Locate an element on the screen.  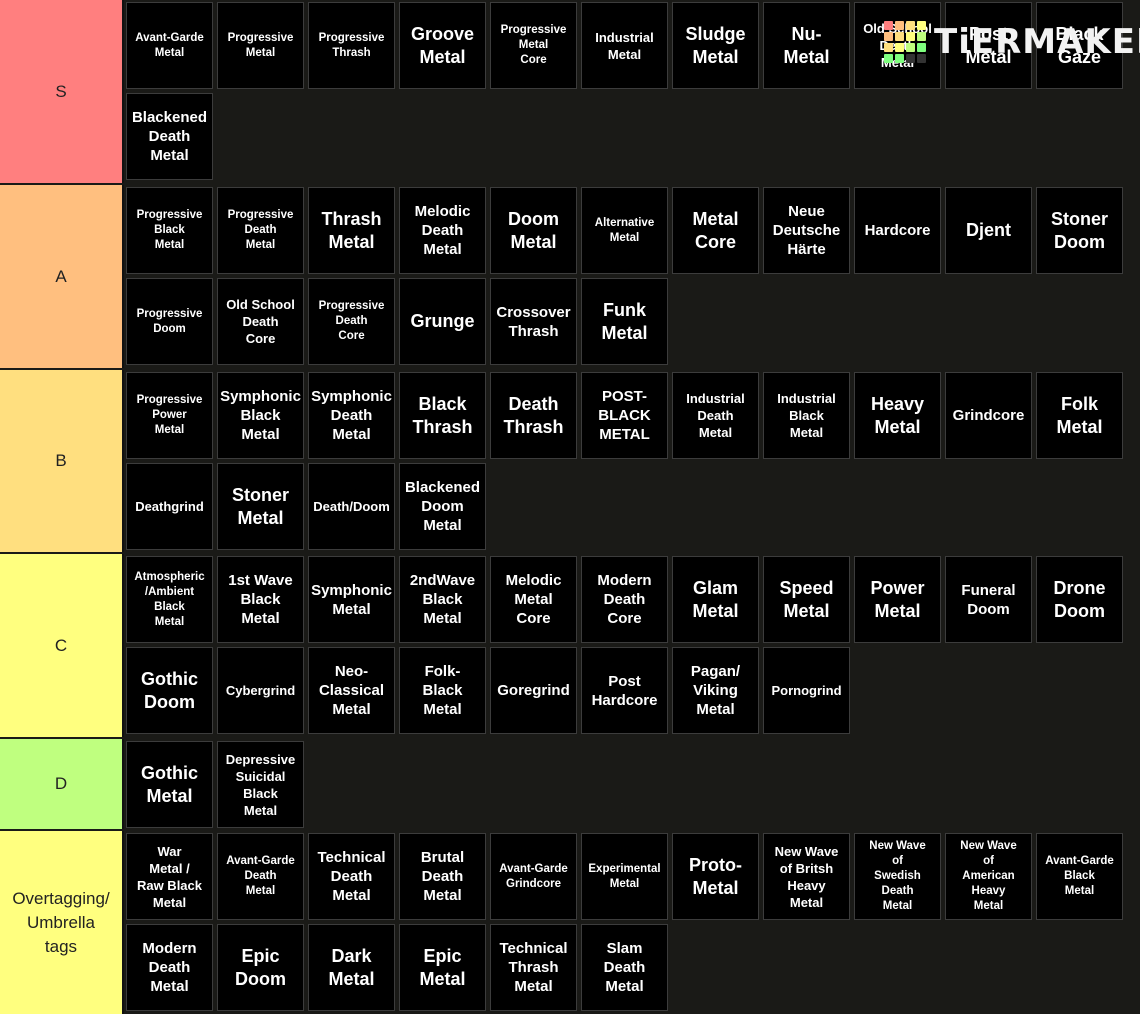
tier-item-tile: New Wave of Britsh Heavy Metal is located at coordinates (806, 876).